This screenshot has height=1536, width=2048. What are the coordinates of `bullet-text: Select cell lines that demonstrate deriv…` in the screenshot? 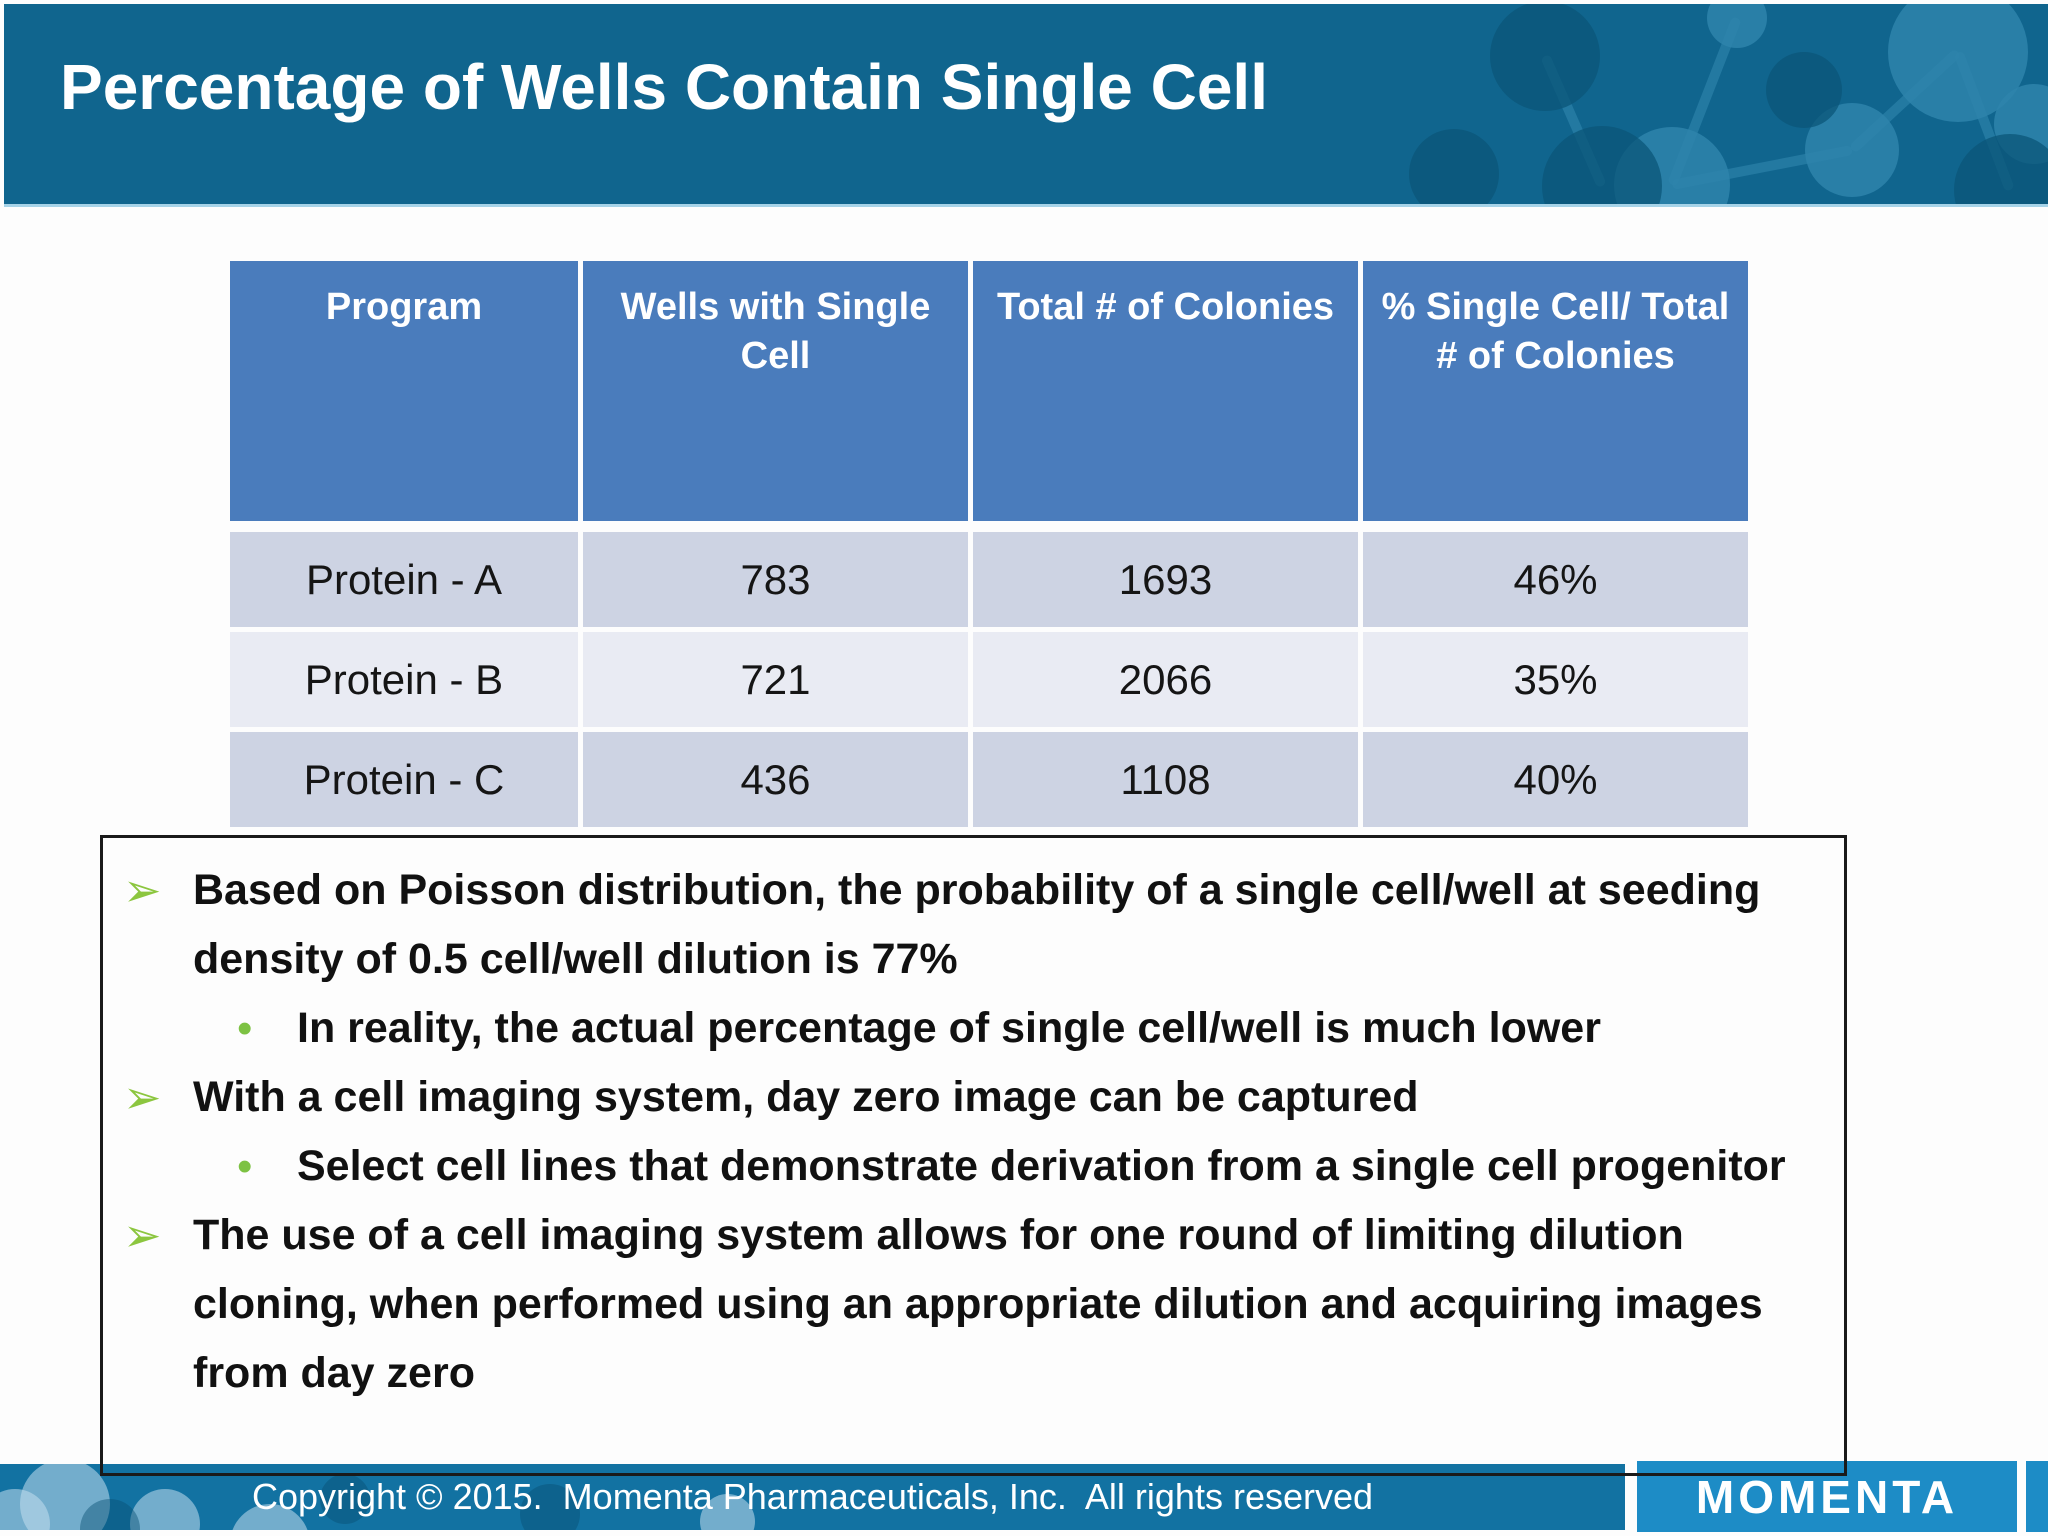 It's located at (1041, 1166).